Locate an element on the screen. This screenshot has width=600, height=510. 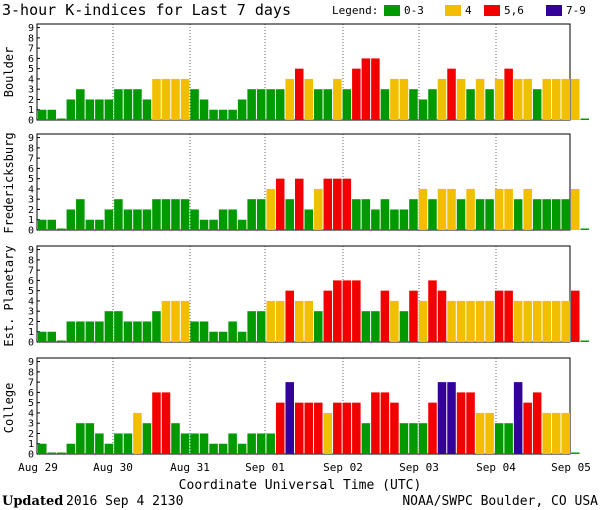
legend-text-4: 4 is located at coordinates (468, 10).